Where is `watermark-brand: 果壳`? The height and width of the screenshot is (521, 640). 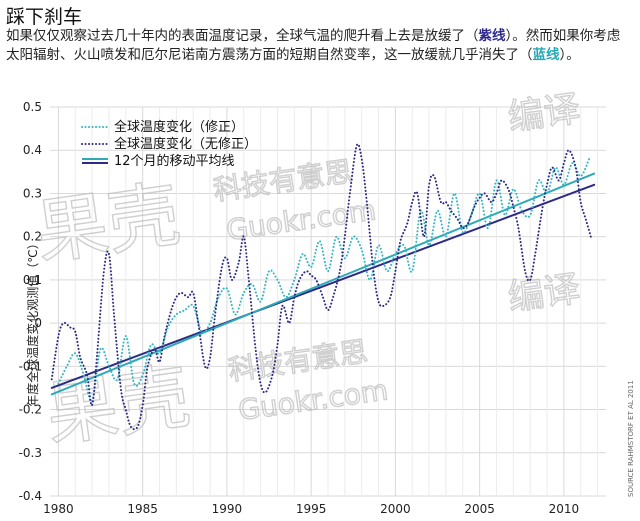
watermark-brand: 果壳 is located at coordinates (108, 223).